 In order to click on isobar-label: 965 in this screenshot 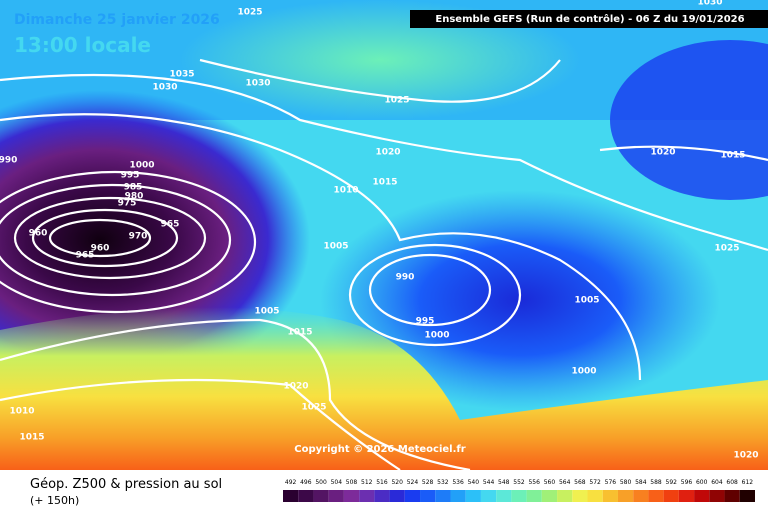, I will do `click(170, 225)`.